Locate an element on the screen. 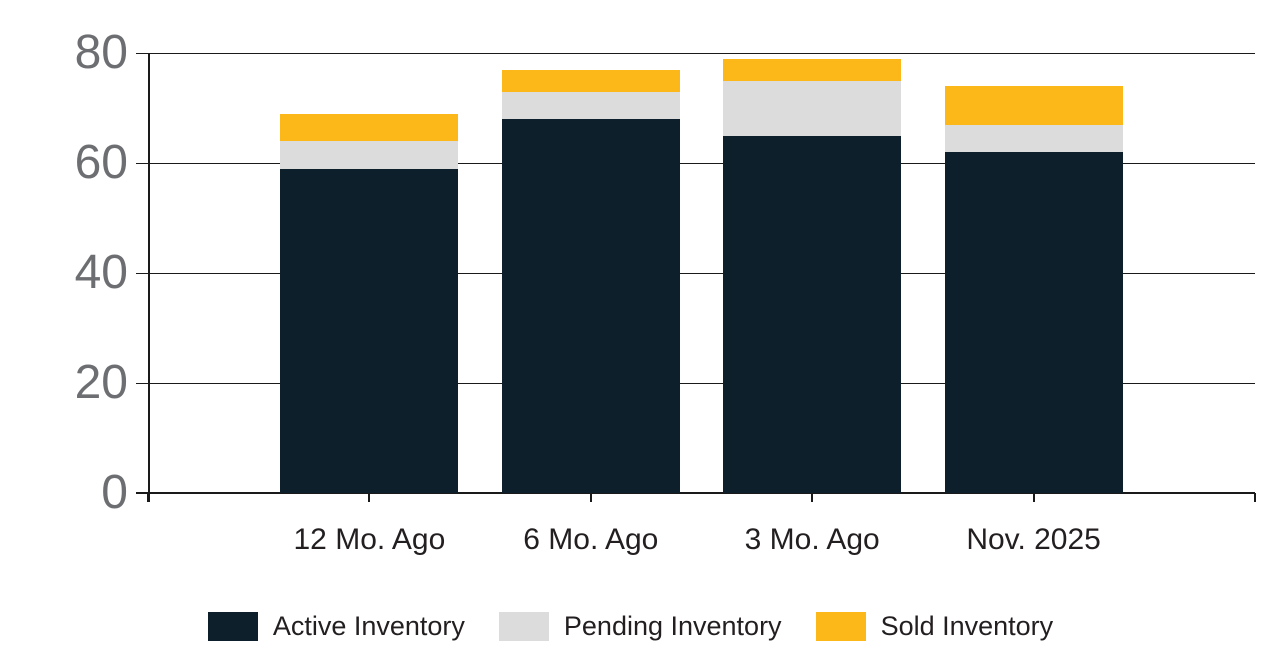  y-axis-tick-label-60: 60 is located at coordinates (101, 162).